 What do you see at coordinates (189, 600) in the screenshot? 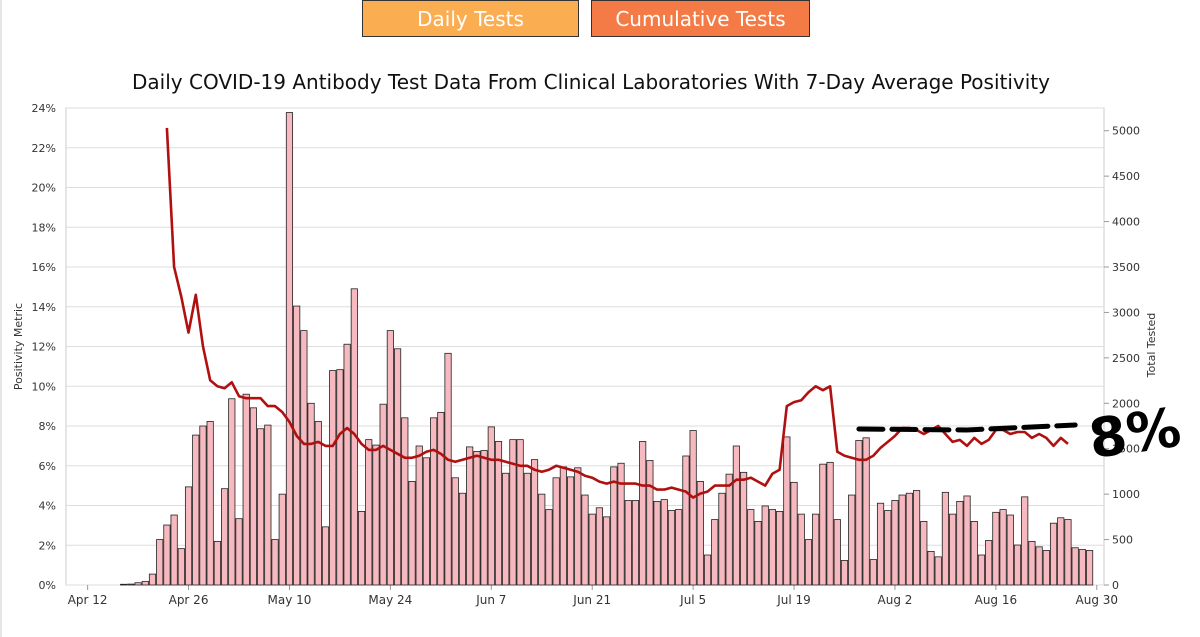
I see `x-tick-label: Apr 26` at bounding box center [189, 600].